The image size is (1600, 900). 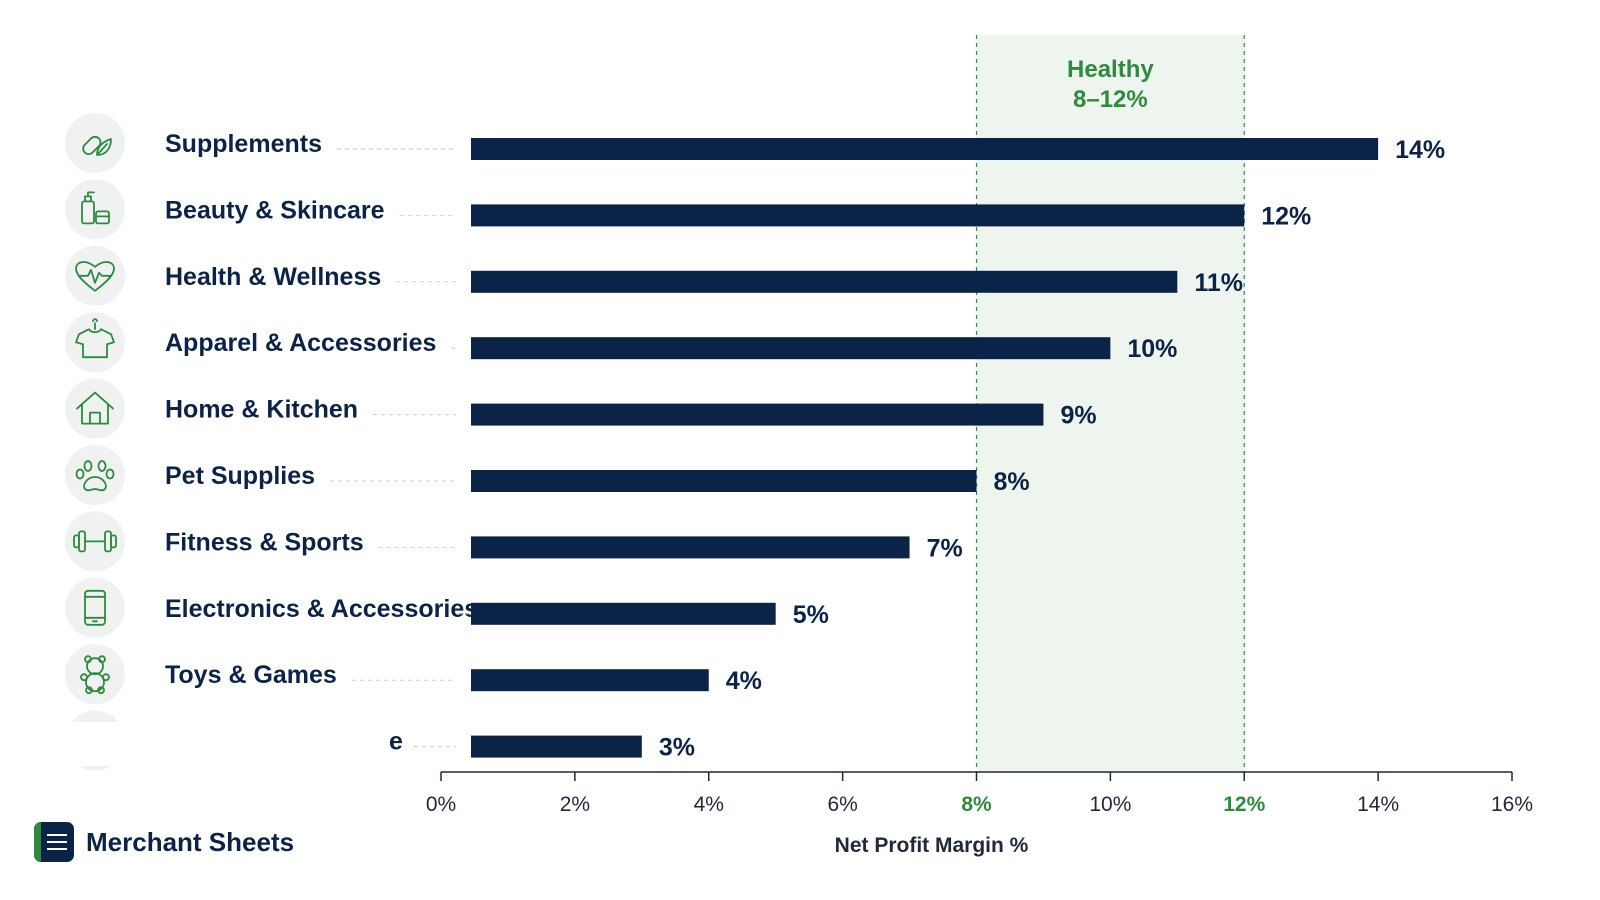 I want to click on category-label: Apparel & Accessories, so click(x=300, y=343).